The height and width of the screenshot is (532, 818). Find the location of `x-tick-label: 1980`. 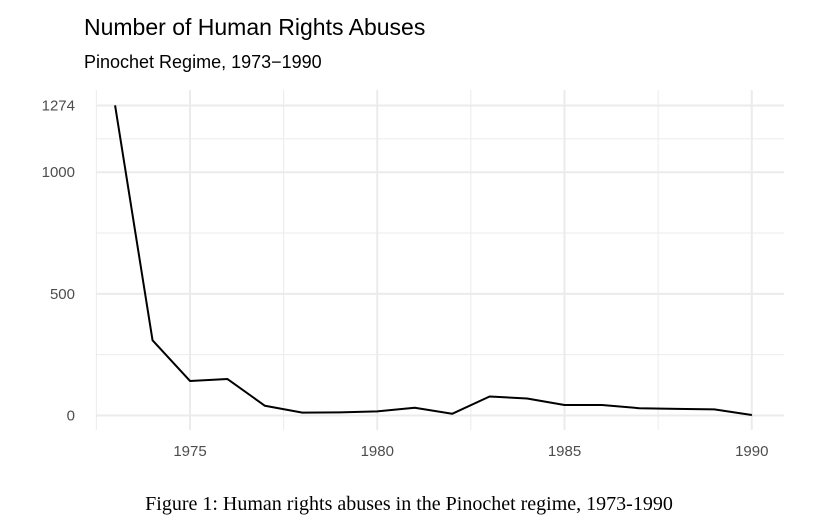

x-tick-label: 1980 is located at coordinates (377, 451).